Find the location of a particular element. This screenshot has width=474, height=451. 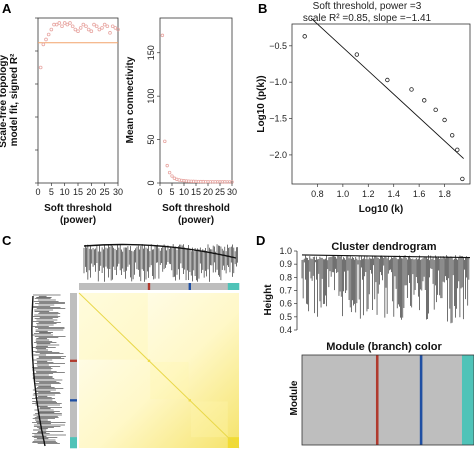

a1-xtick-label: 25 is located at coordinates (105, 192).